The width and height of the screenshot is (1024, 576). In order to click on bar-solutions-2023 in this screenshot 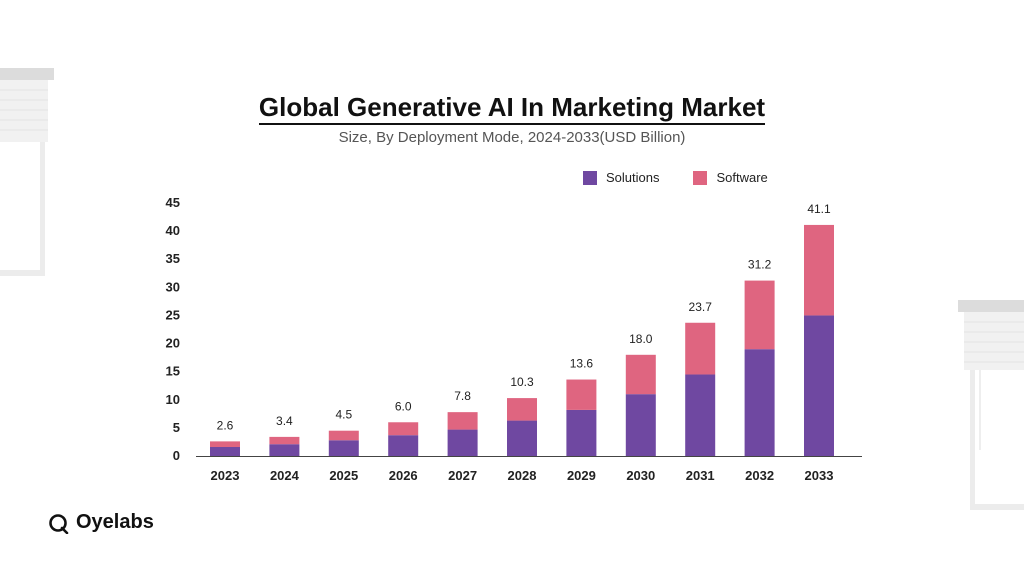, I will do `click(225, 451)`.